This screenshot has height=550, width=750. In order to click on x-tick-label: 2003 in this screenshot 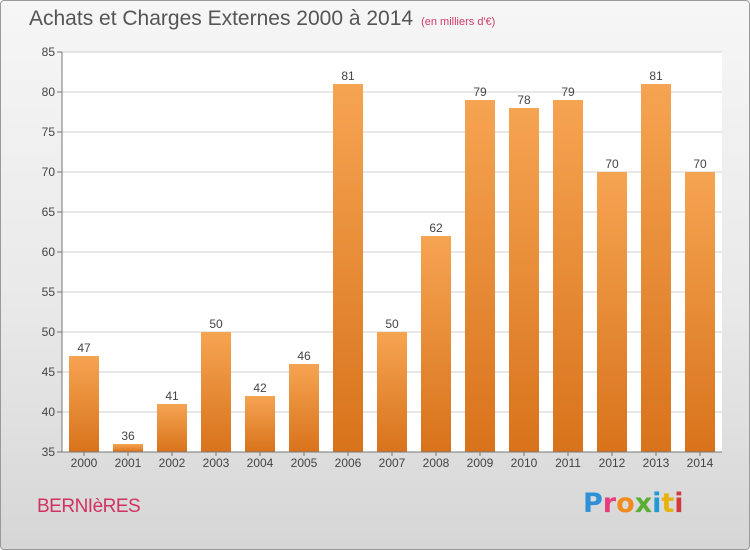, I will do `click(216, 463)`.